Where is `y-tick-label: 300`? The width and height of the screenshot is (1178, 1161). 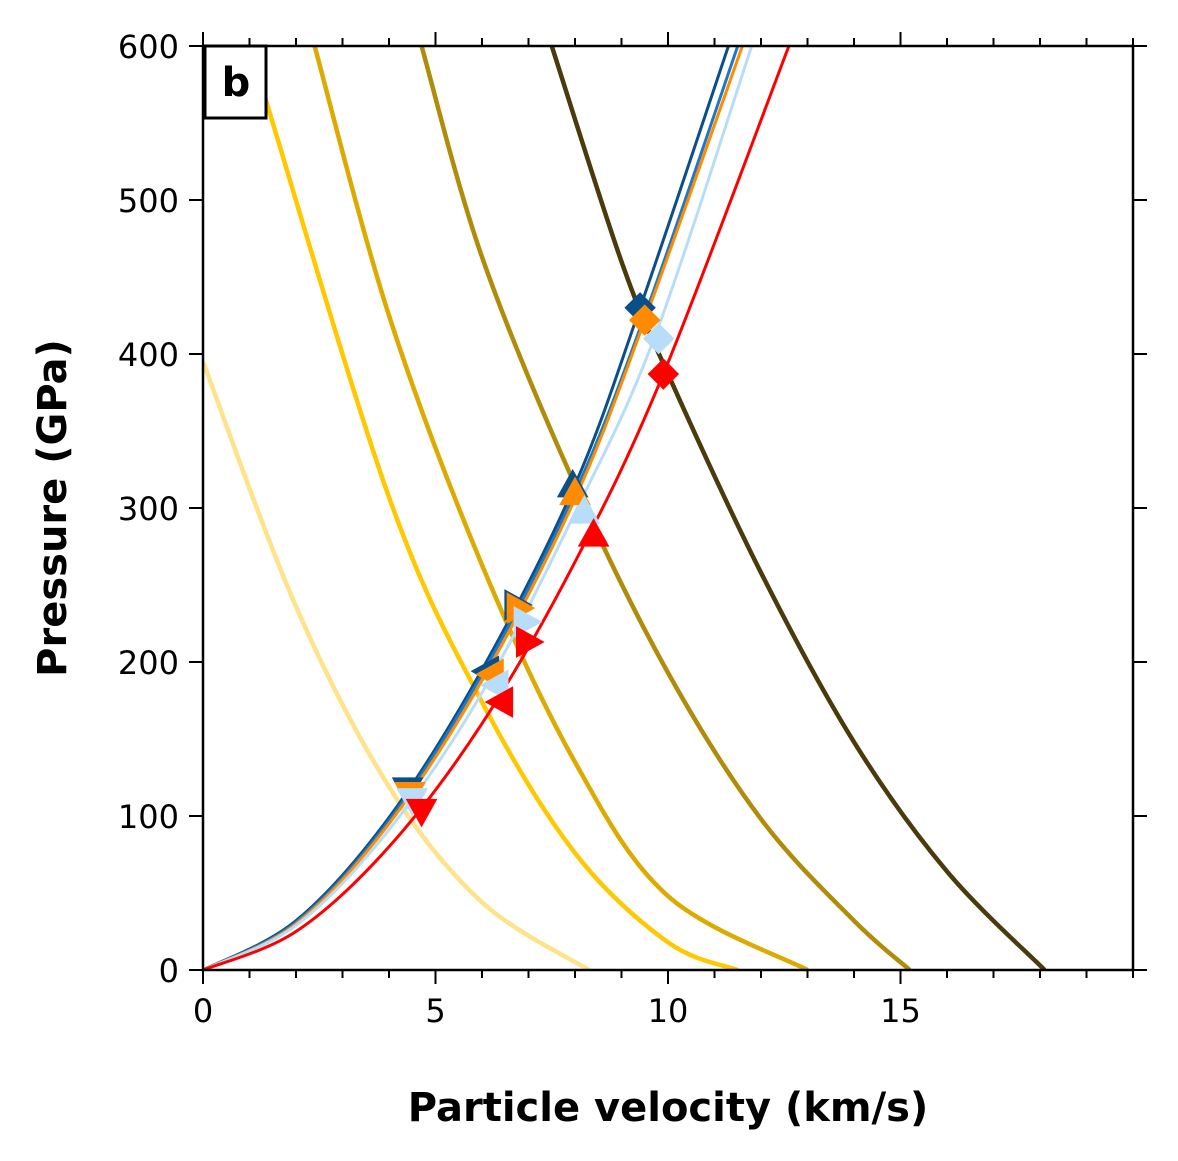 y-tick-label: 300 is located at coordinates (148, 509).